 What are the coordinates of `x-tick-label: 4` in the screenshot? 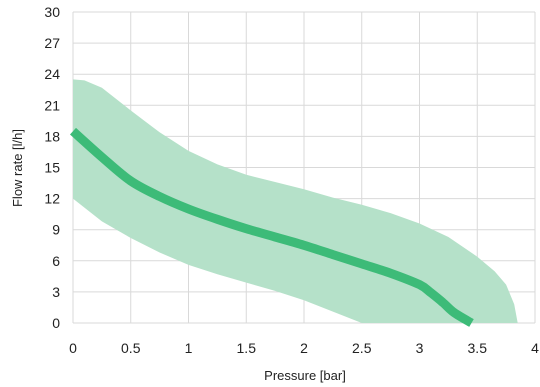 It's located at (535, 348).